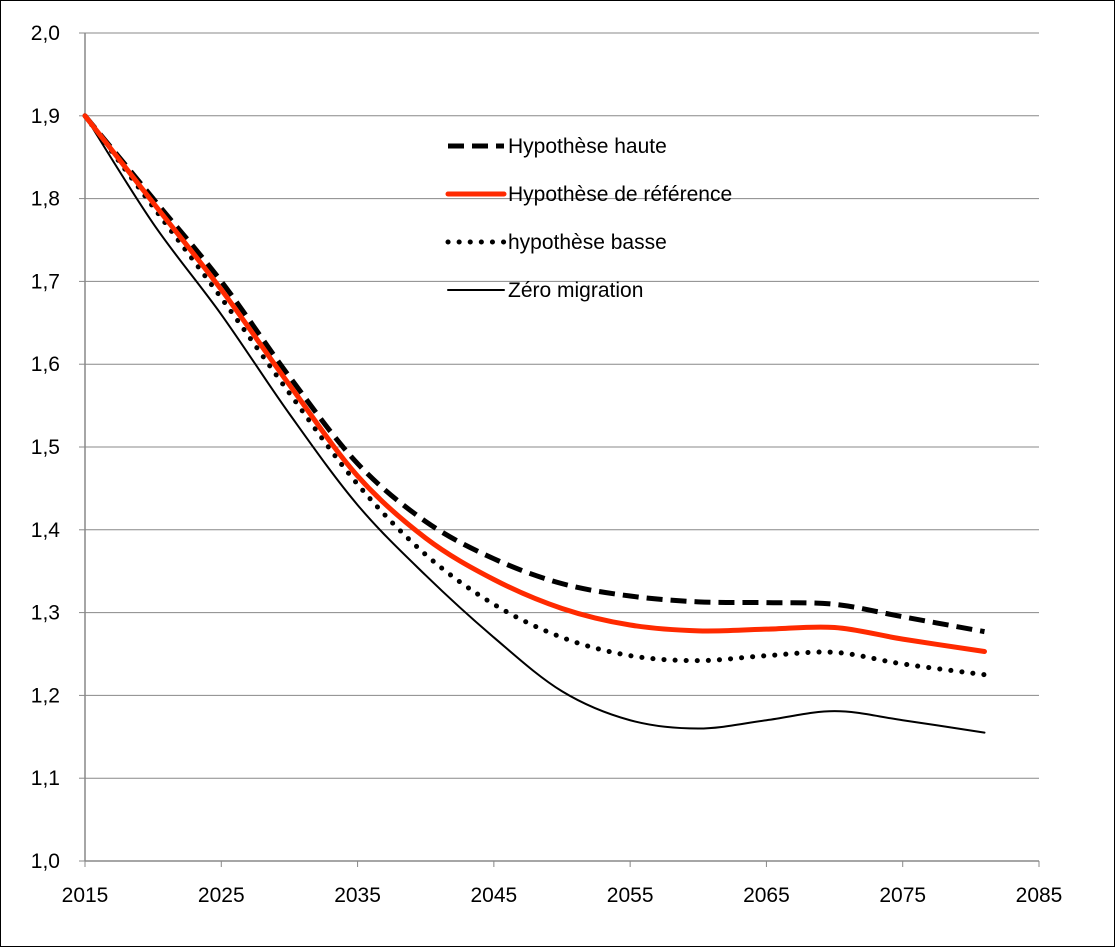  What do you see at coordinates (45, 33) in the screenshot?
I see `y-tick-label: 2,0` at bounding box center [45, 33].